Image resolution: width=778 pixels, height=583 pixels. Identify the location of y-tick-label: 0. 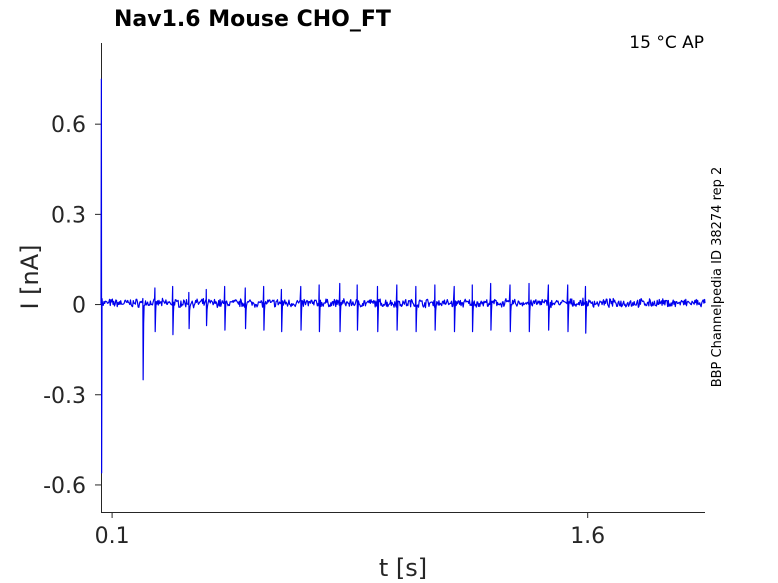
(79, 306).